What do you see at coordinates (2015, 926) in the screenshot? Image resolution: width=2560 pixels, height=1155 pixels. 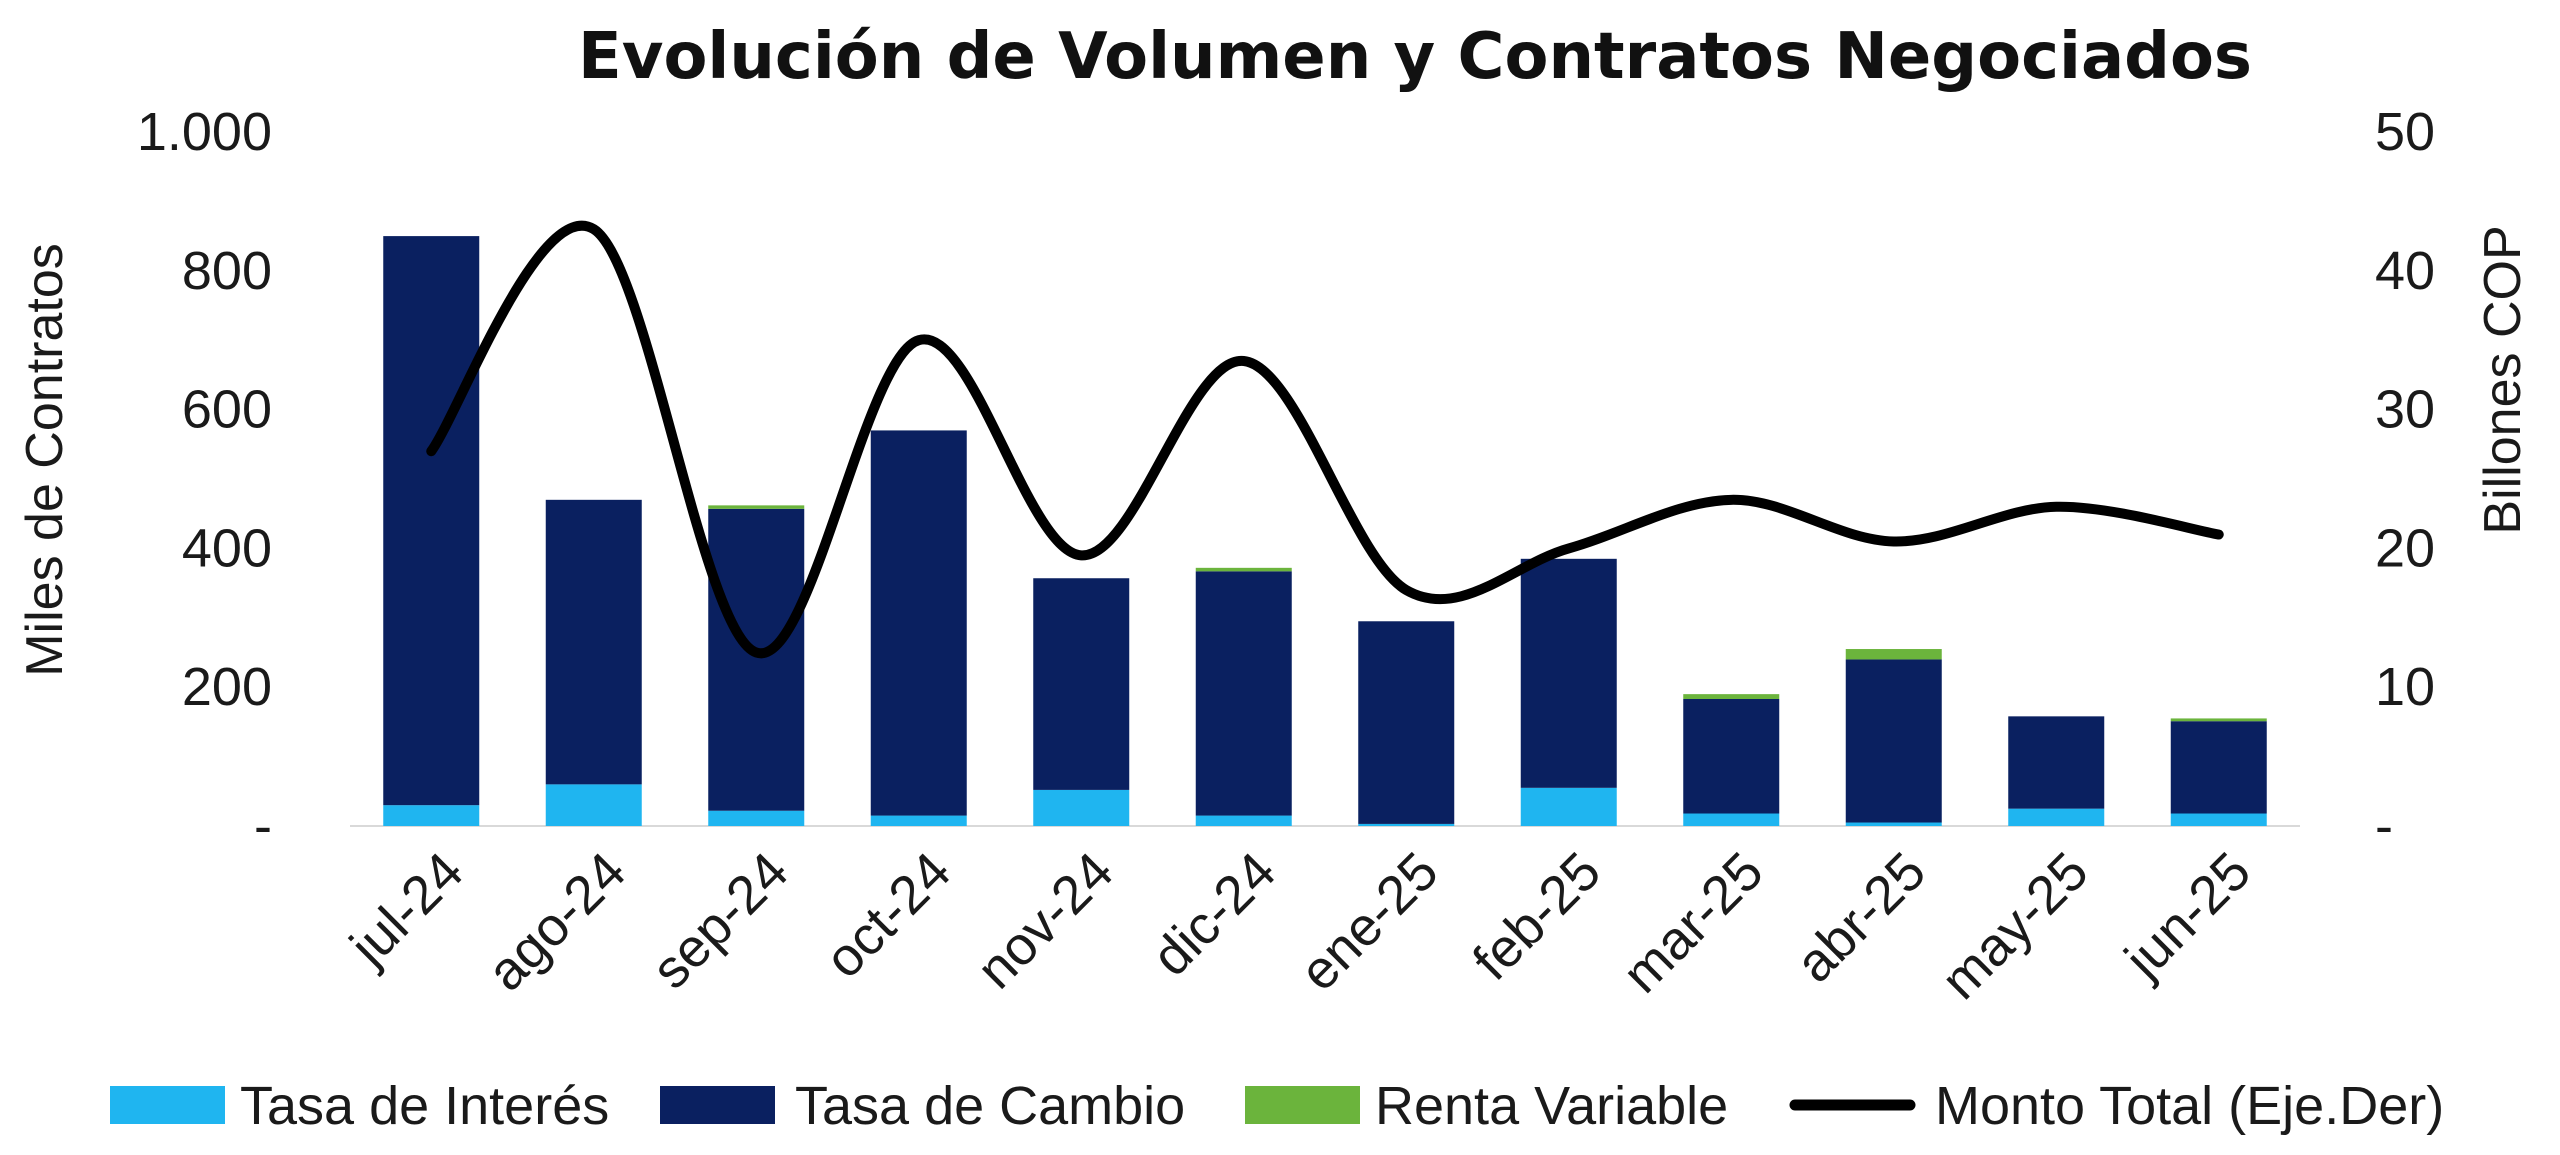 I see `x-tick-label: may-25` at bounding box center [2015, 926].